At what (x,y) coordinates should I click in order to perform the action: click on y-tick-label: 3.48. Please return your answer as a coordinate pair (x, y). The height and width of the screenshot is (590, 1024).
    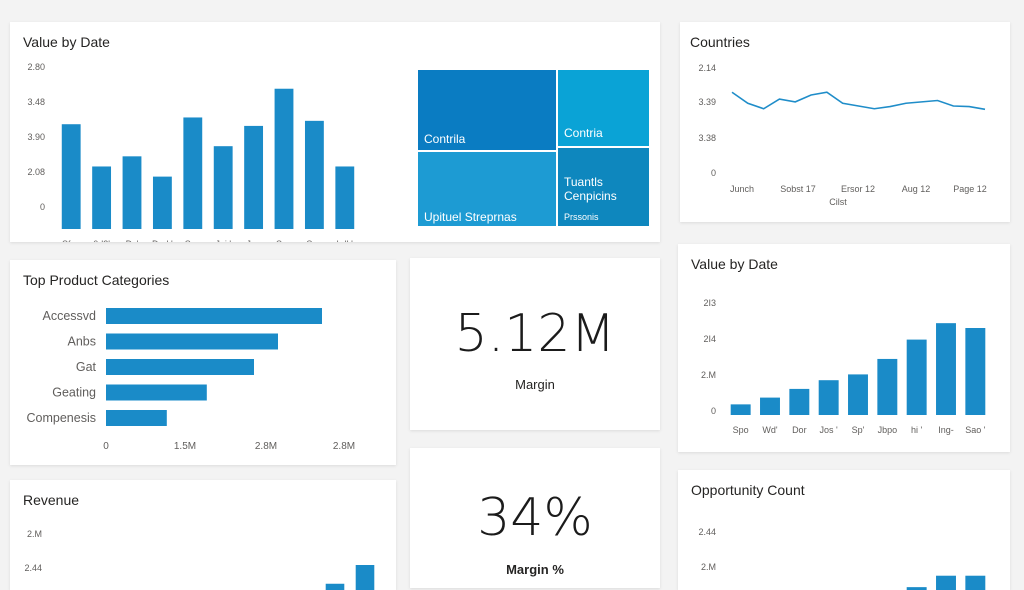
    Looking at the image, I should click on (36, 102).